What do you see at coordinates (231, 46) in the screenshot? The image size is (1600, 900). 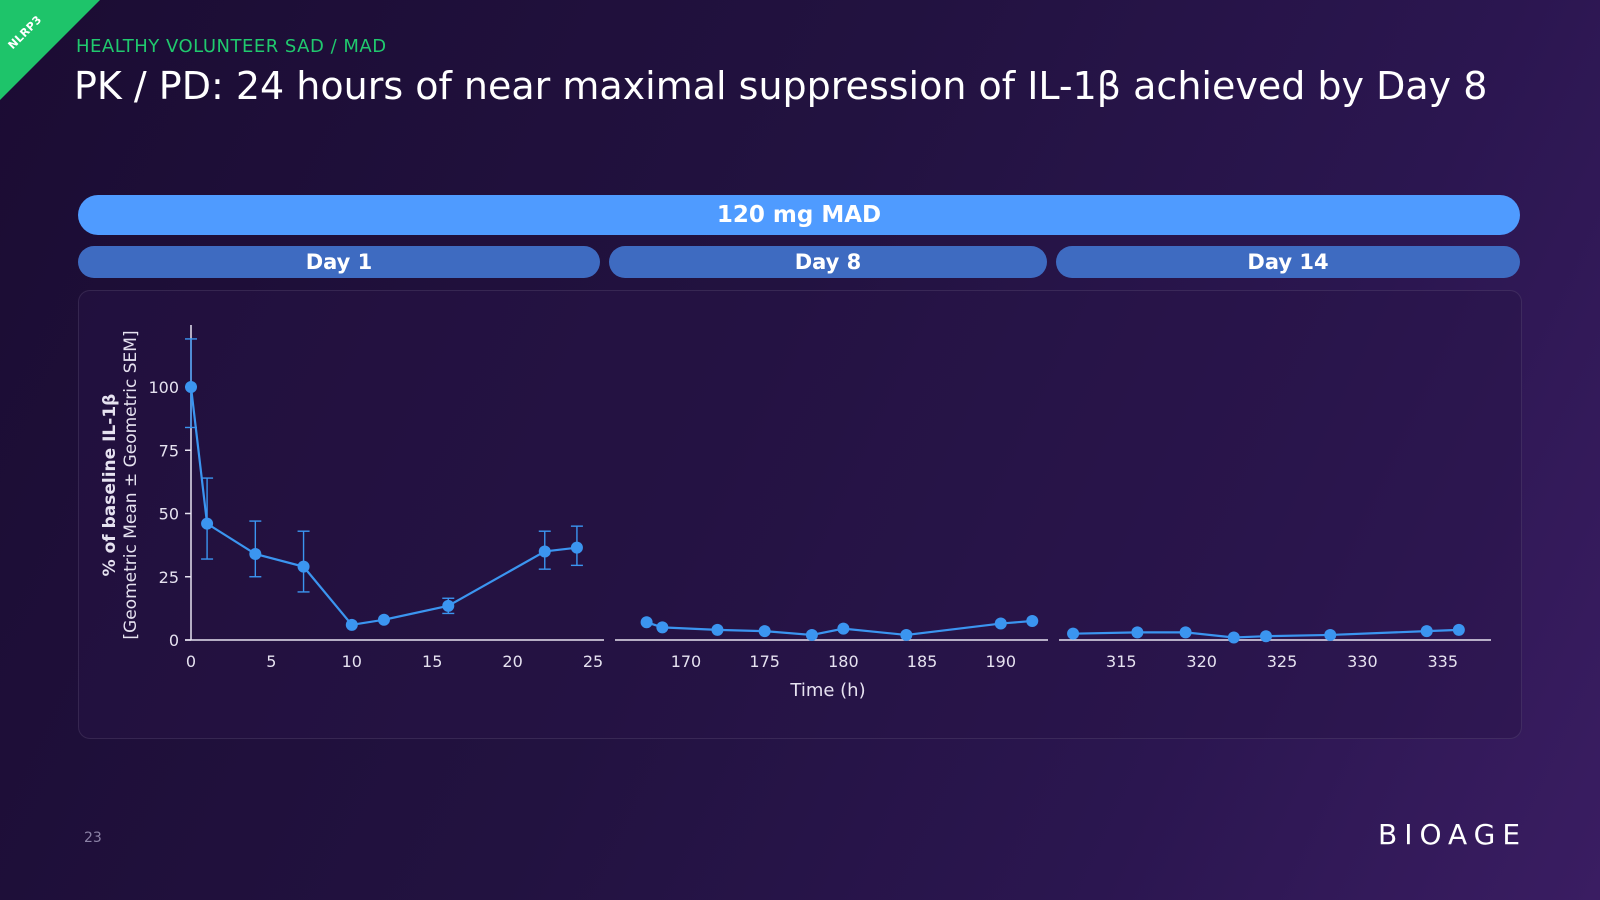 I see `section-kicker: HEALTHY VOLUNTEER SAD / MAD` at bounding box center [231, 46].